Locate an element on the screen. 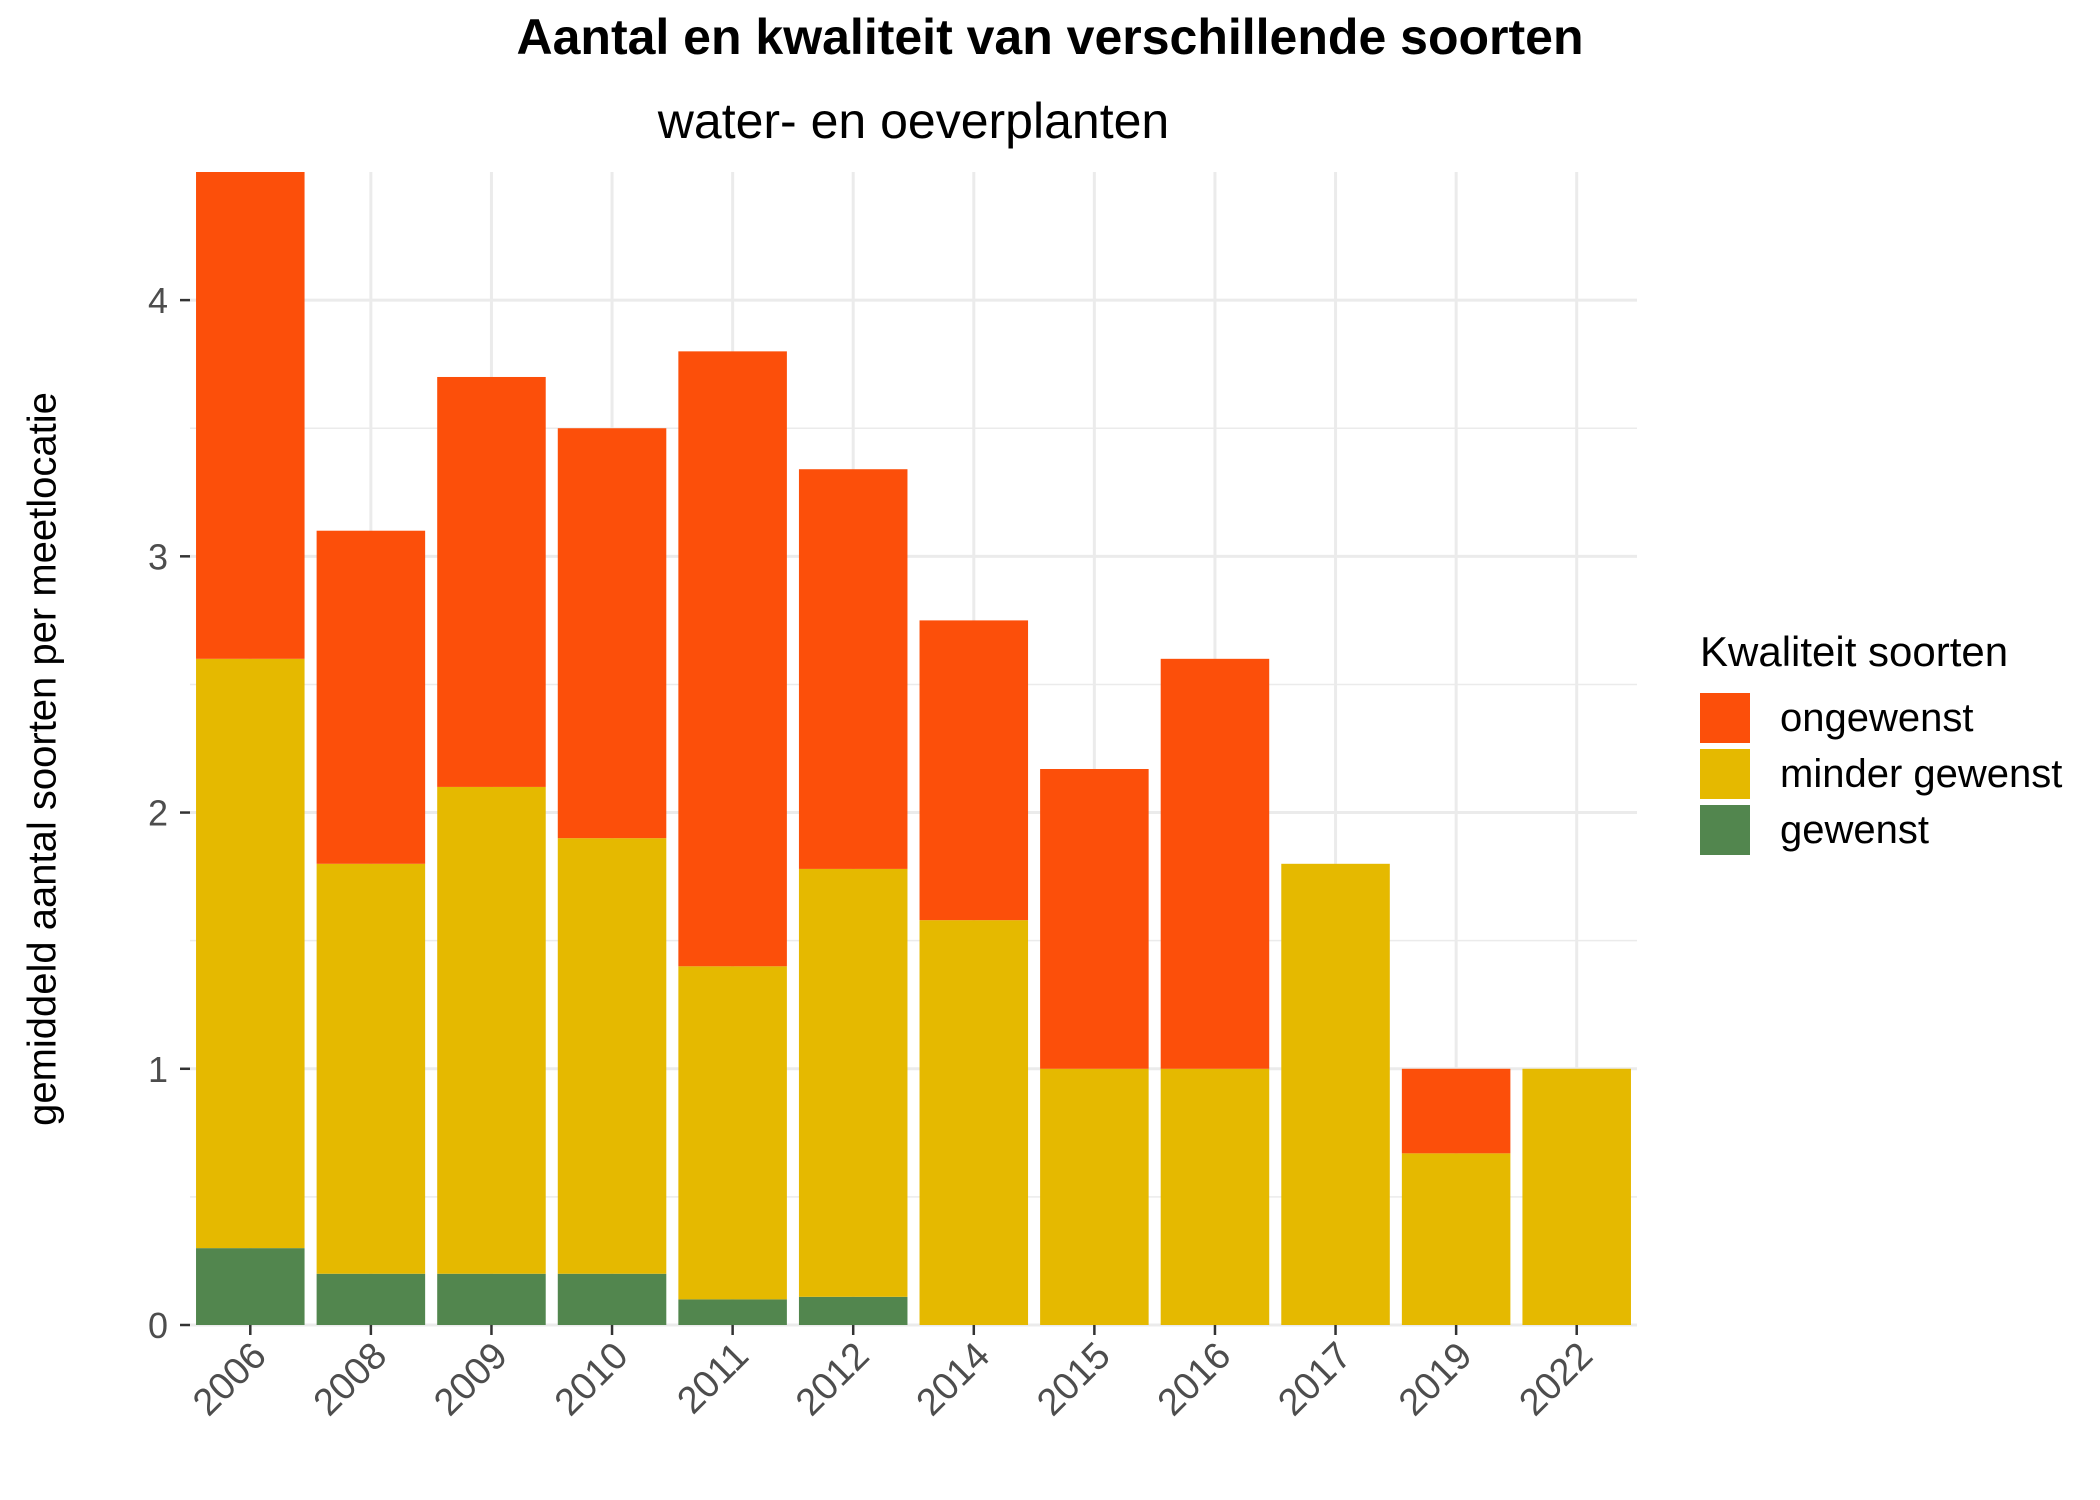 Image resolution: width=2100 pixels, height=1500 pixels. bar-minder-gewenst-2016 is located at coordinates (1215, 1196).